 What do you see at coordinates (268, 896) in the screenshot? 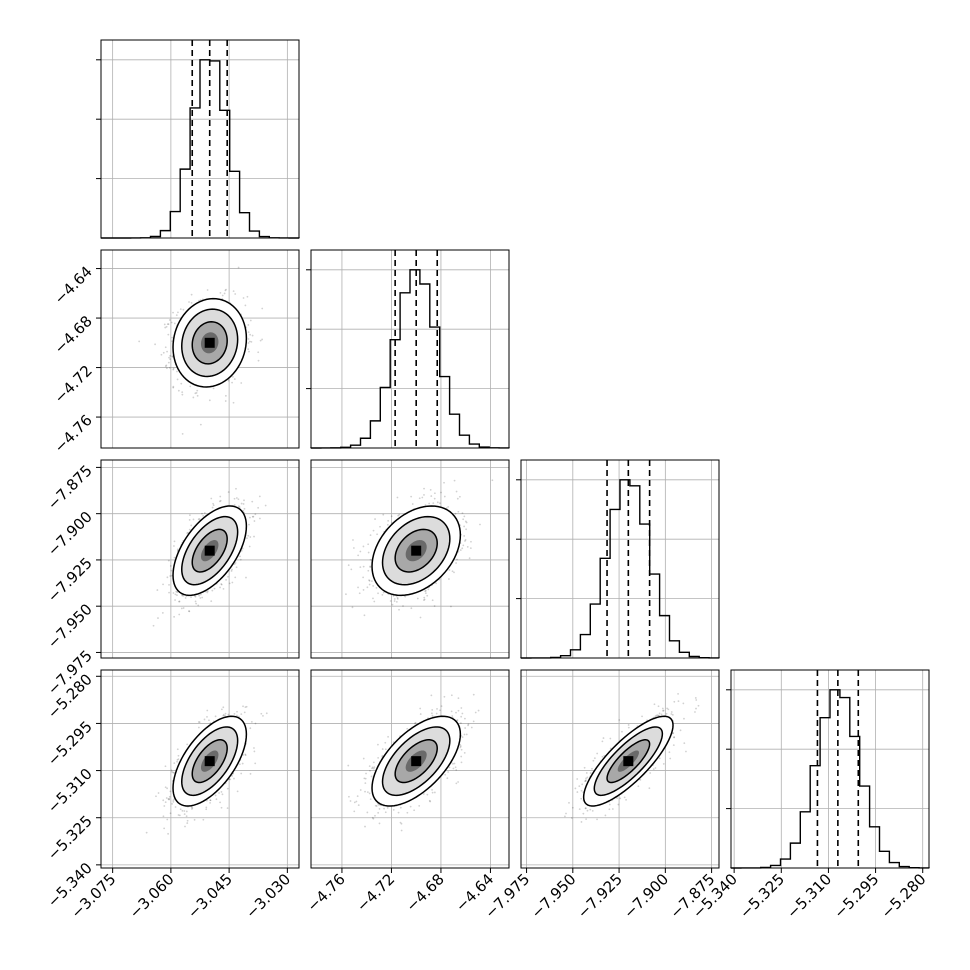
I see `x-tick-label: −3.030` at bounding box center [268, 896].